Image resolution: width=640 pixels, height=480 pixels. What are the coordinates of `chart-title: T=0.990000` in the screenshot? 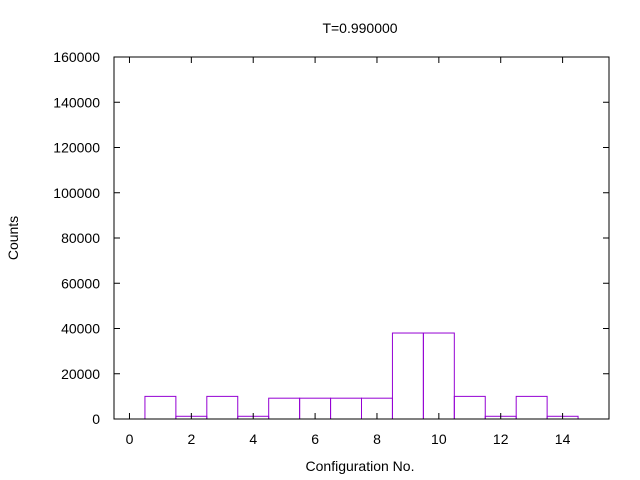 It's located at (359, 28).